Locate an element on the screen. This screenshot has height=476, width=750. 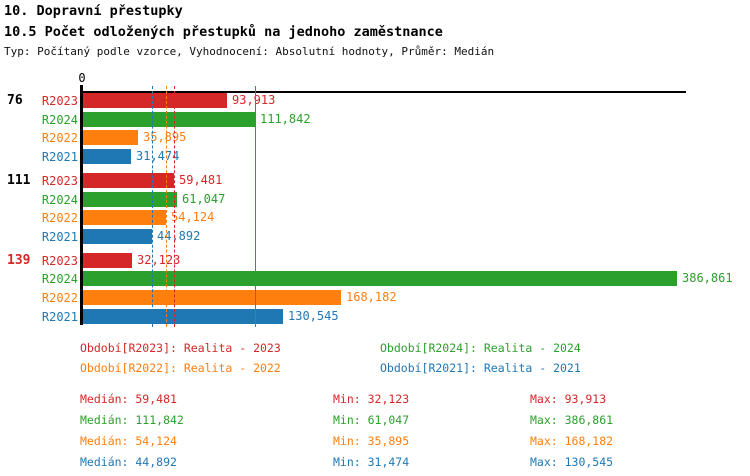
bar-value-label: 111,842 is located at coordinates (285, 118).